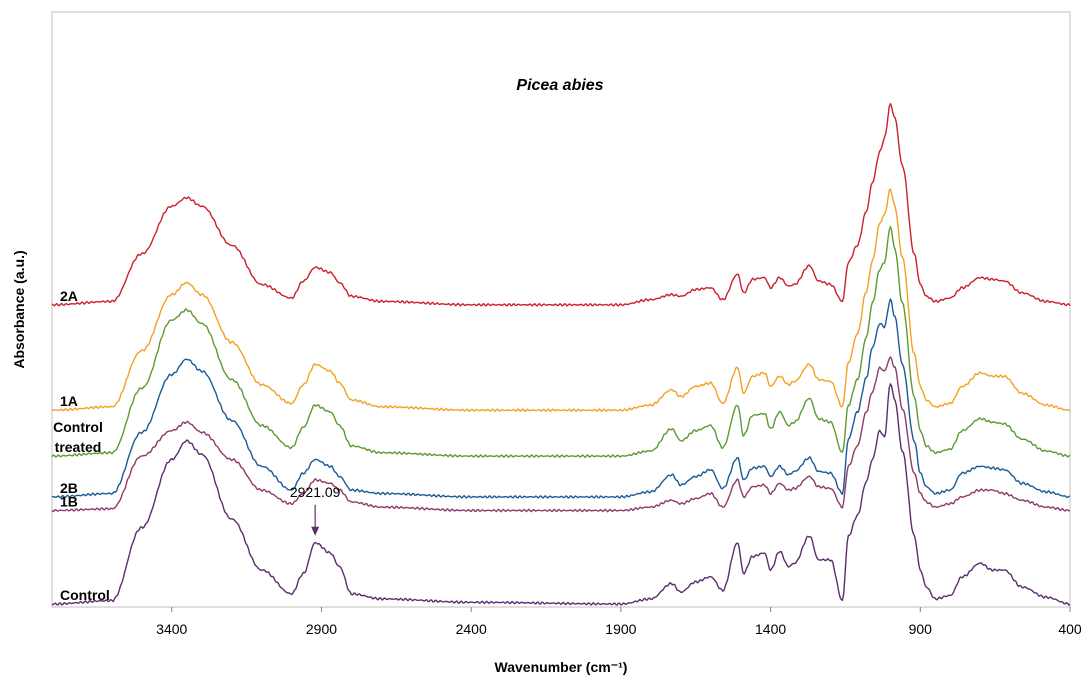 The image size is (1090, 682). I want to click on series-label-control-treated: treated, so click(78, 447).